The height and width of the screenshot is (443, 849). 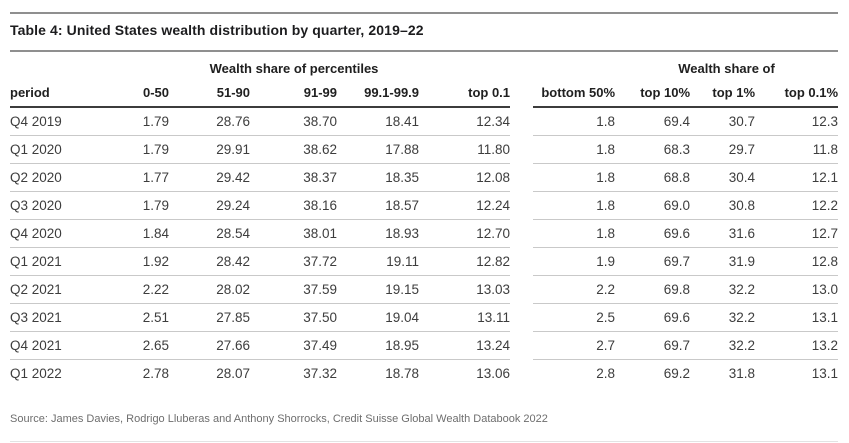 I want to click on data-cell: 31.6, so click(x=723, y=233).